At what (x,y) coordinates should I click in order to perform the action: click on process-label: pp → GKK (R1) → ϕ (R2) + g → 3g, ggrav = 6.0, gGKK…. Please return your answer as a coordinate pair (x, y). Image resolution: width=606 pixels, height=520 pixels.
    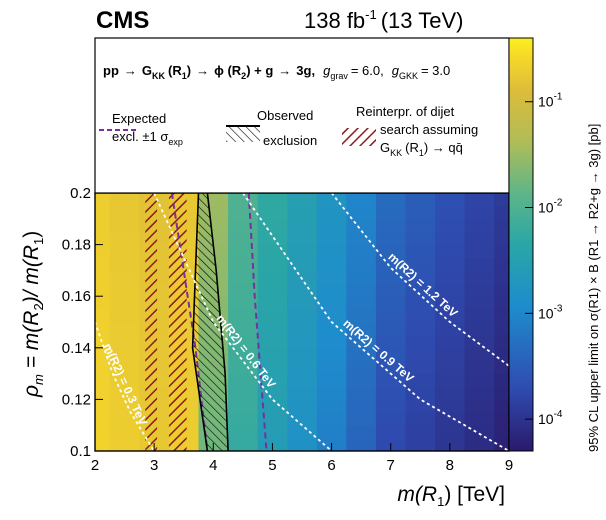
    Looking at the image, I should click on (276, 72).